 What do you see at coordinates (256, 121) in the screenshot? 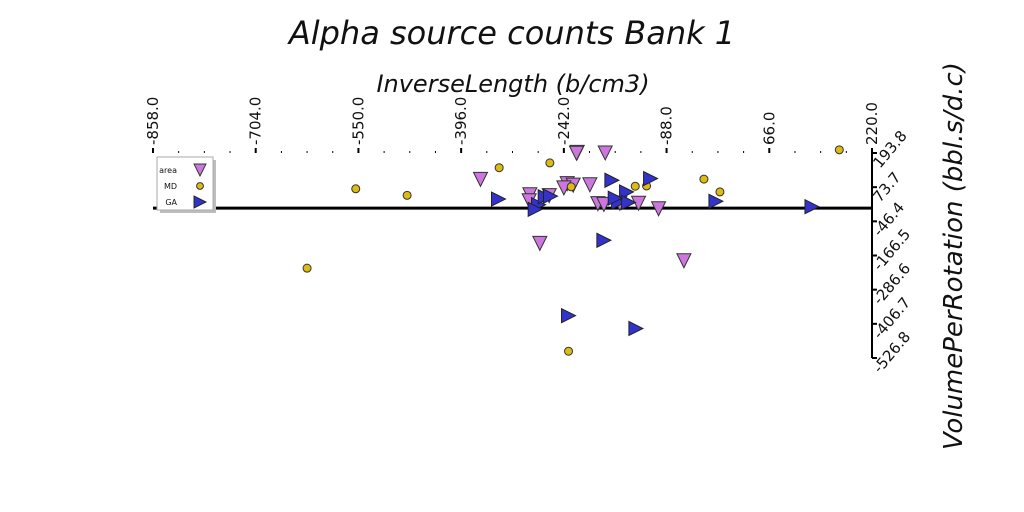
I see `x-tick-label: -704.0` at bounding box center [256, 121].